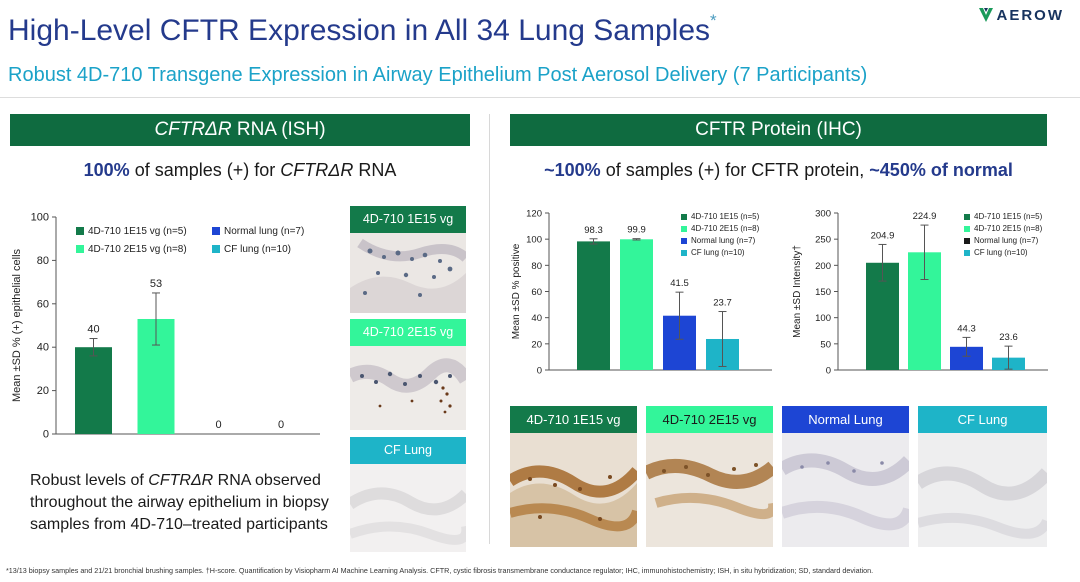 The height and width of the screenshot is (582, 1080). What do you see at coordinates (823, 292) in the screenshot?
I see `y-tick-label: 150` at bounding box center [823, 292].